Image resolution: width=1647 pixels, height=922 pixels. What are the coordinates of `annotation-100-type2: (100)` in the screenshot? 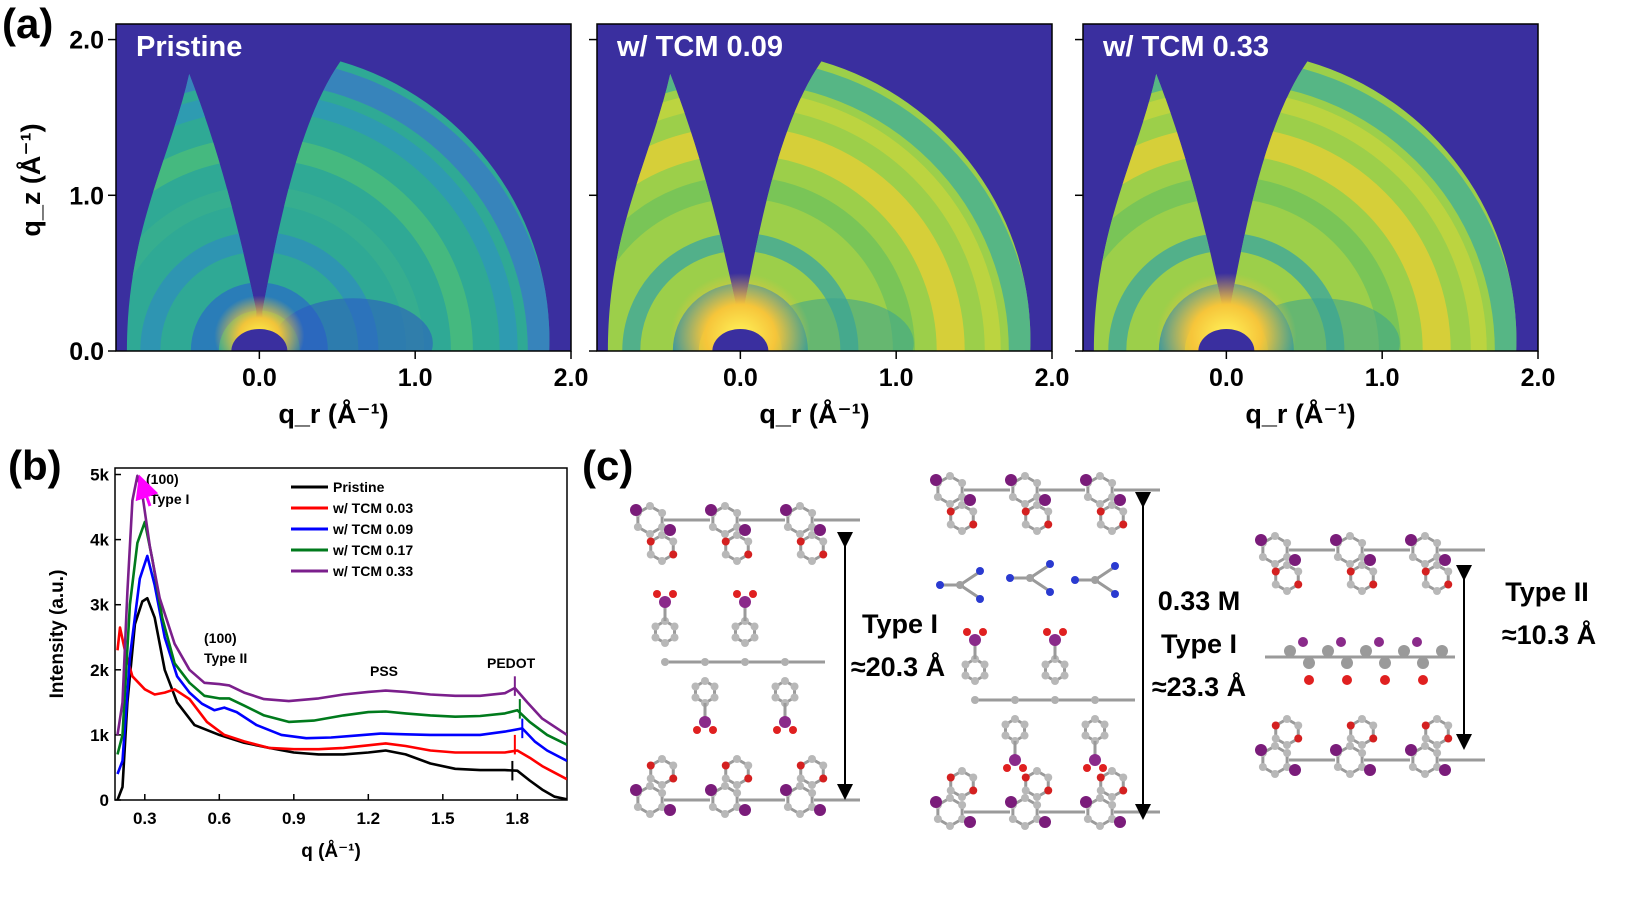 It's located at (220, 638).